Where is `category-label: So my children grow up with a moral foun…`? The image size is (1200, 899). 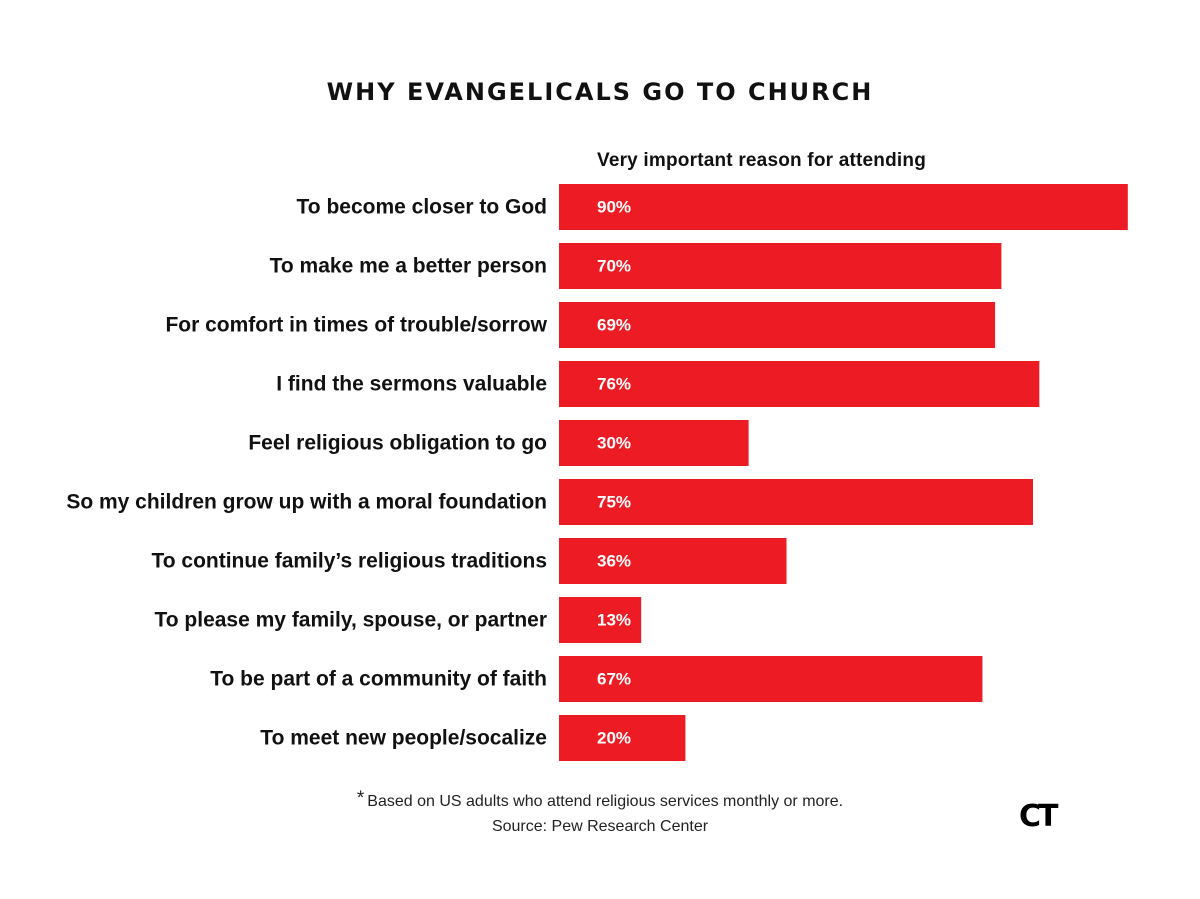 category-label: So my children grow up with a moral foun… is located at coordinates (306, 502).